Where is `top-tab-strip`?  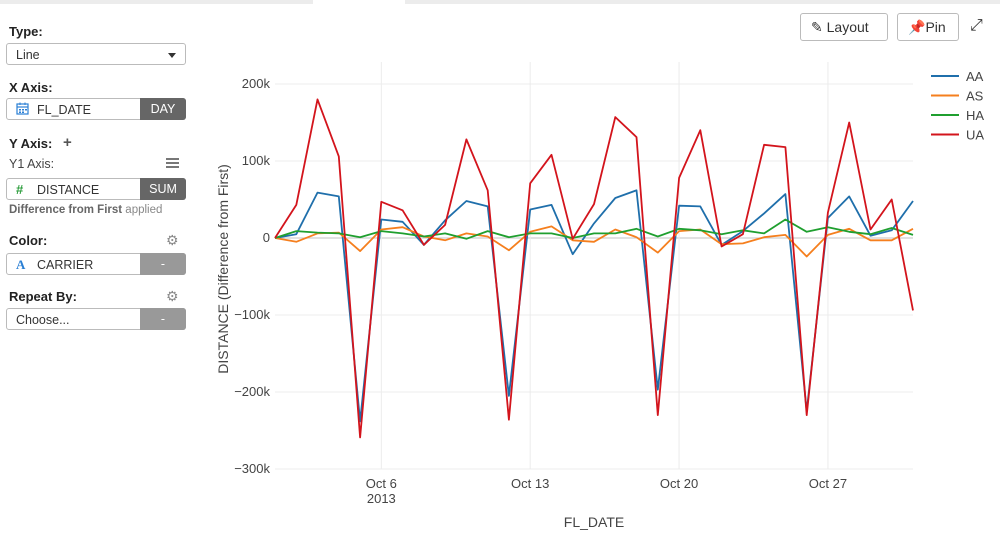 top-tab-strip is located at coordinates (500, 2).